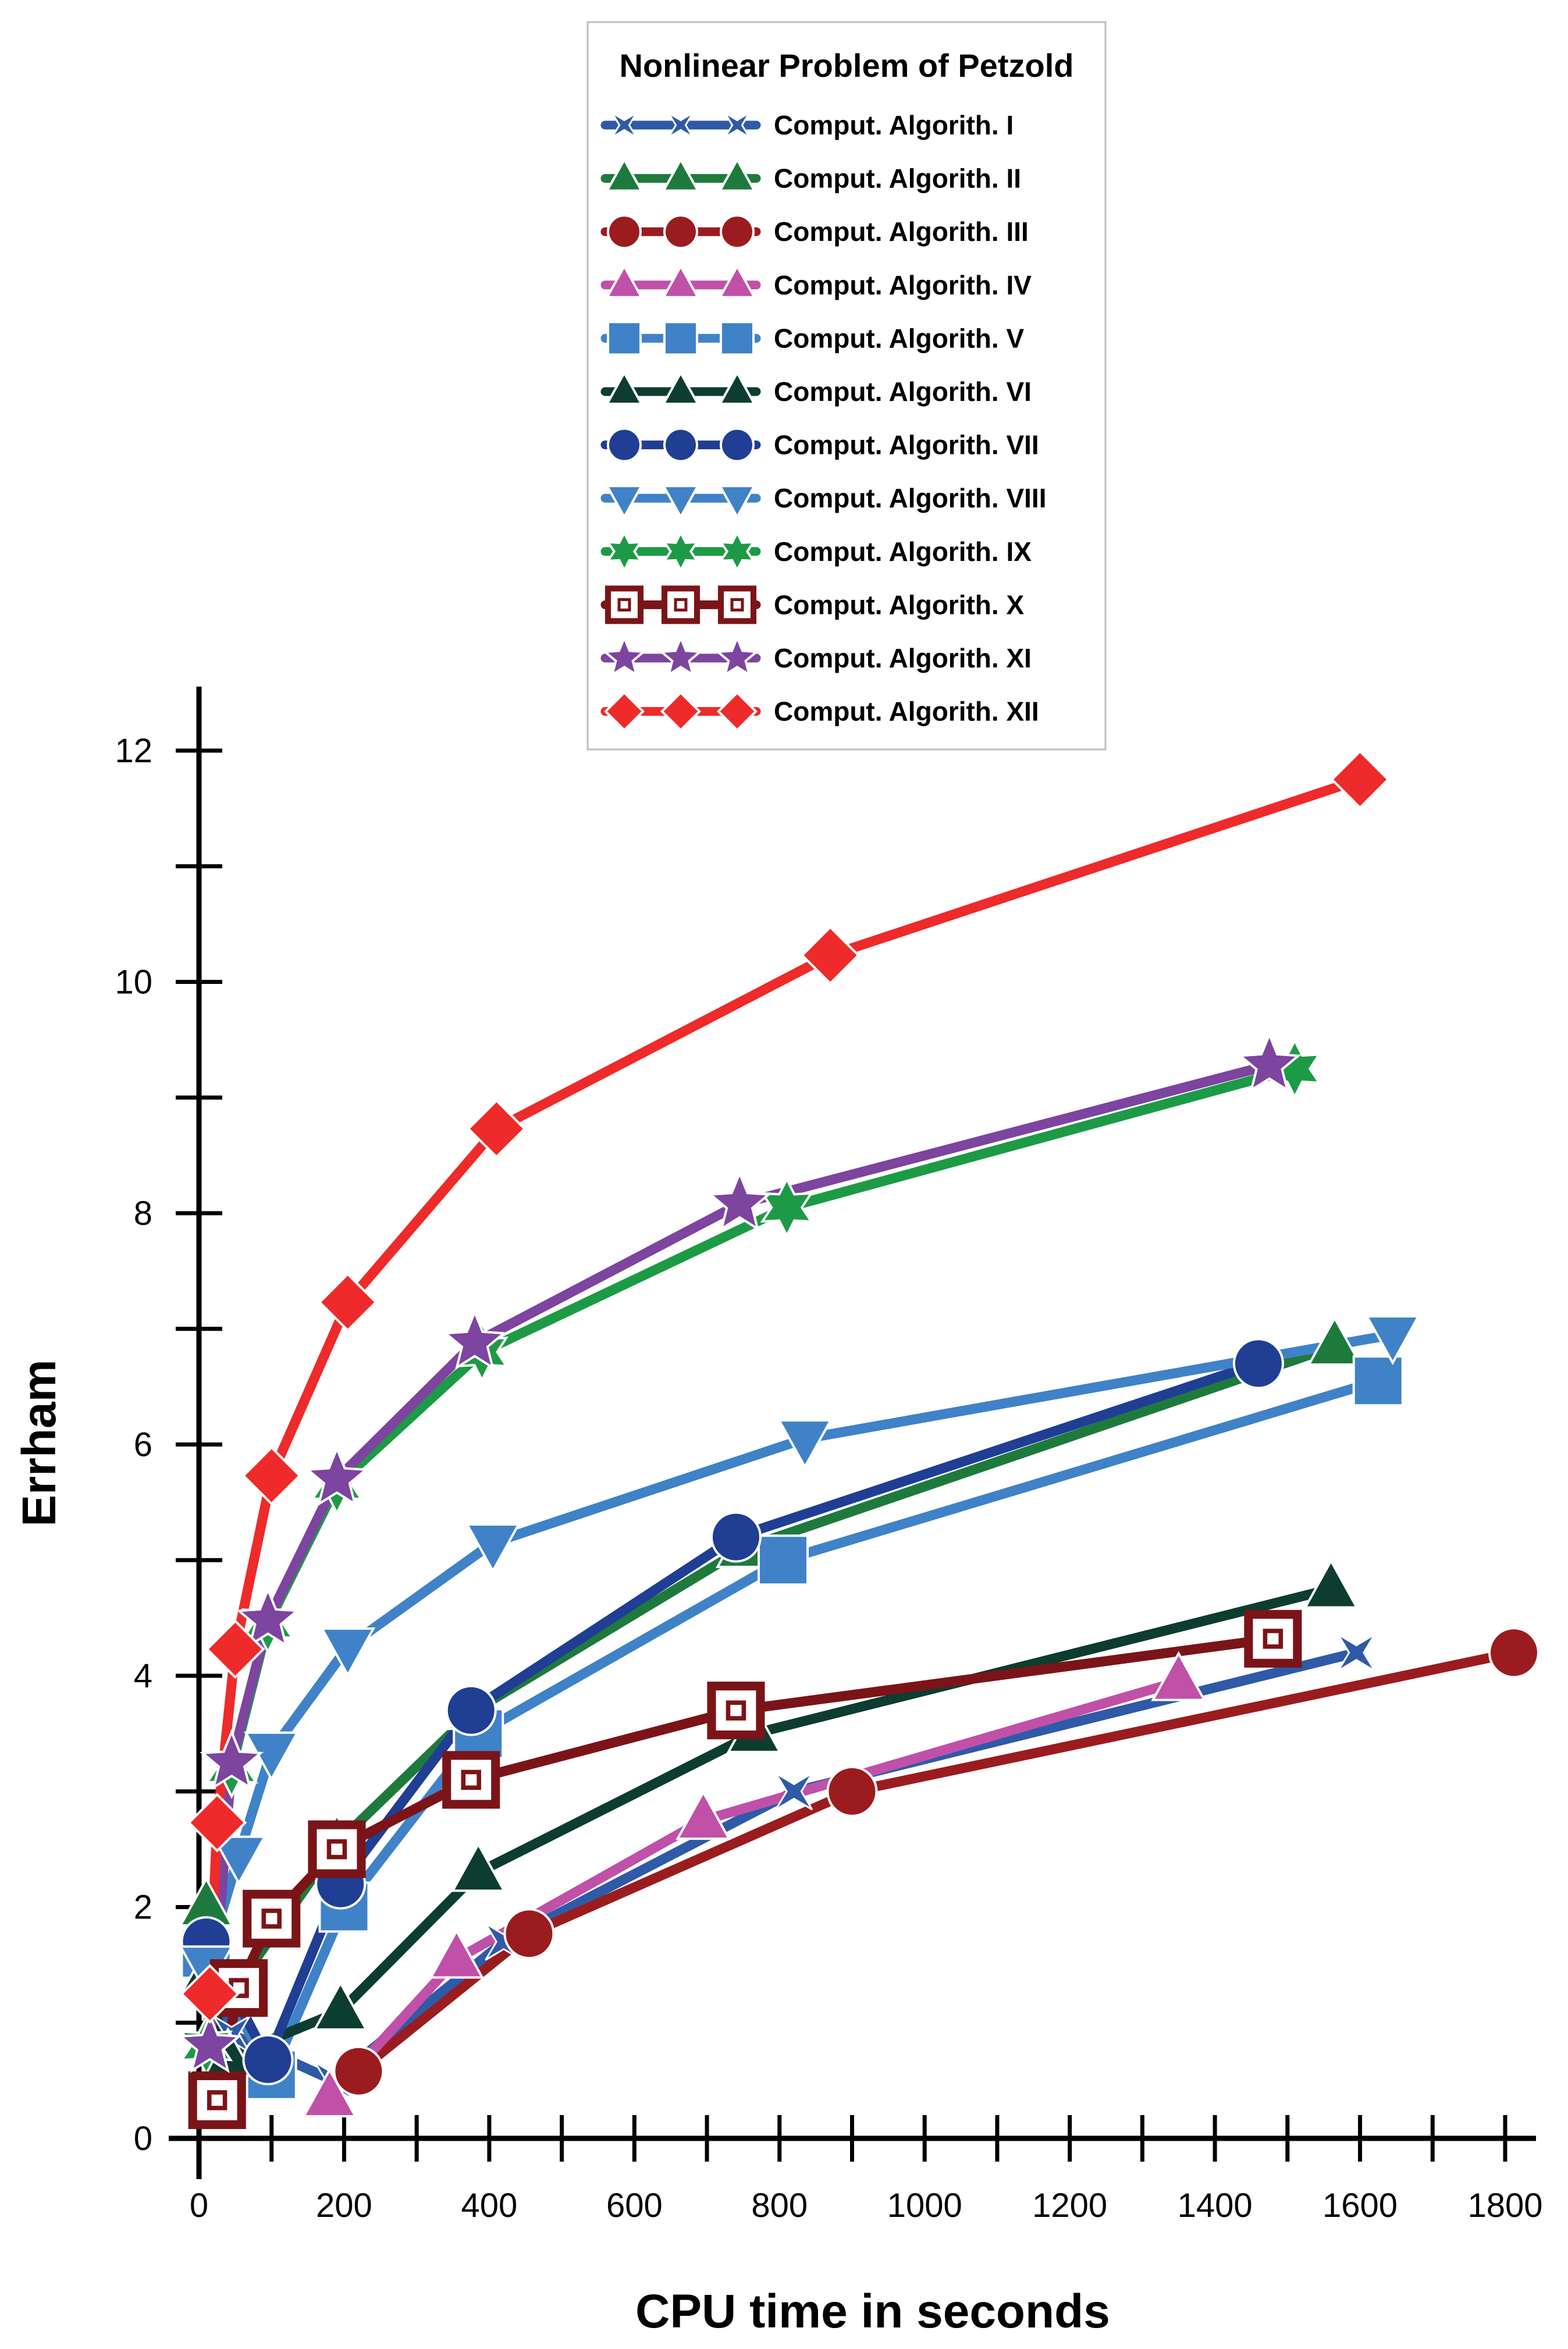  I want to click on legend-item-4: Comput. Algorith. IV, so click(816, 282).